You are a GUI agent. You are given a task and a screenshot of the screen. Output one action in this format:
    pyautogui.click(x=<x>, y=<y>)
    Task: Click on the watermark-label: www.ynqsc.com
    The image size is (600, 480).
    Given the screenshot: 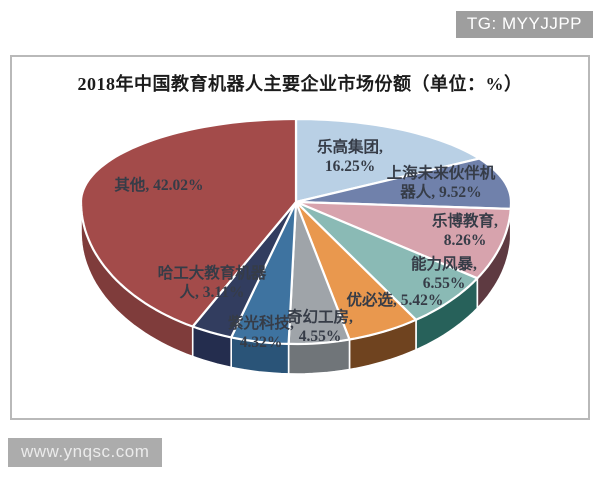 What is the action you would take?
    pyautogui.click(x=85, y=451)
    